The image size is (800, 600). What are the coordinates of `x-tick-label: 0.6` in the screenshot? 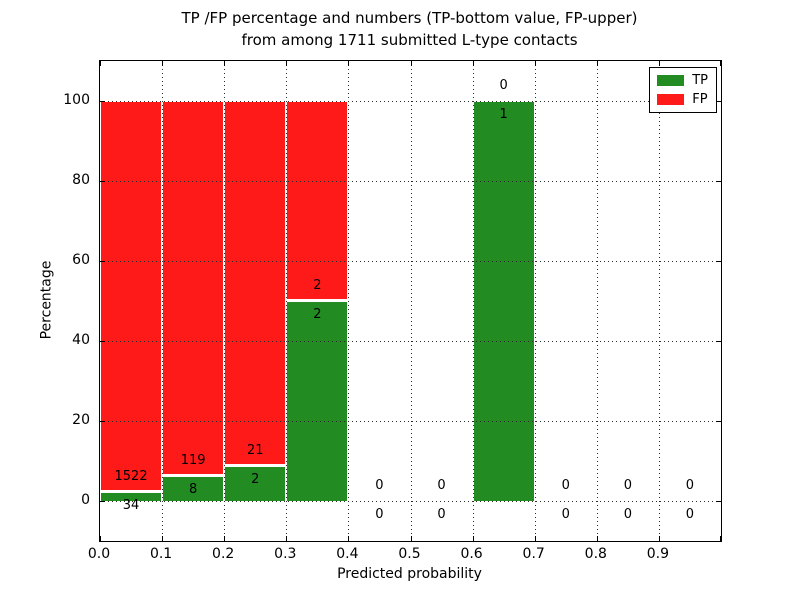 It's located at (471, 554).